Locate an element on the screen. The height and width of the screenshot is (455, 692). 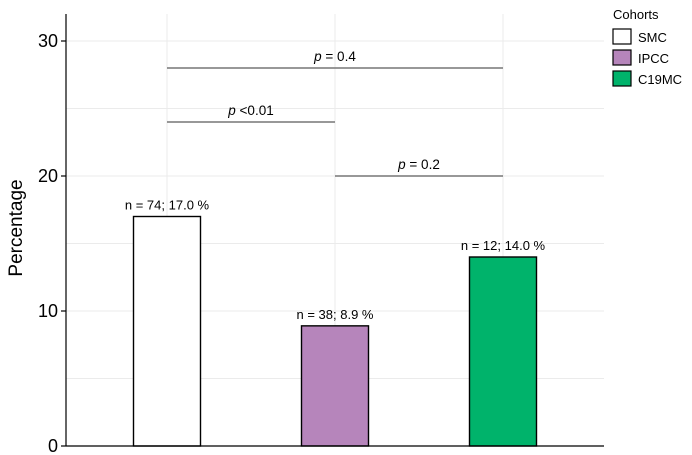
y-tick-label: 20 is located at coordinates (48, 176).